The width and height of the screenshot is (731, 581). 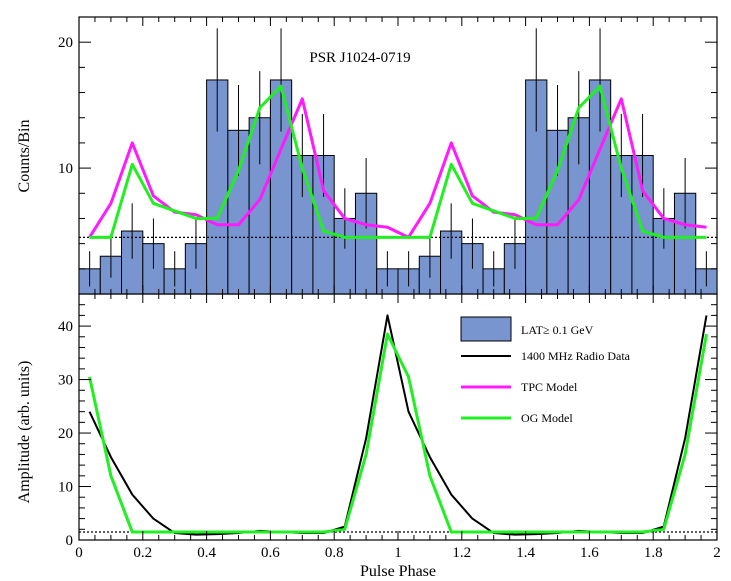 What do you see at coordinates (79, 553) in the screenshot?
I see `x-tick-label: 0` at bounding box center [79, 553].